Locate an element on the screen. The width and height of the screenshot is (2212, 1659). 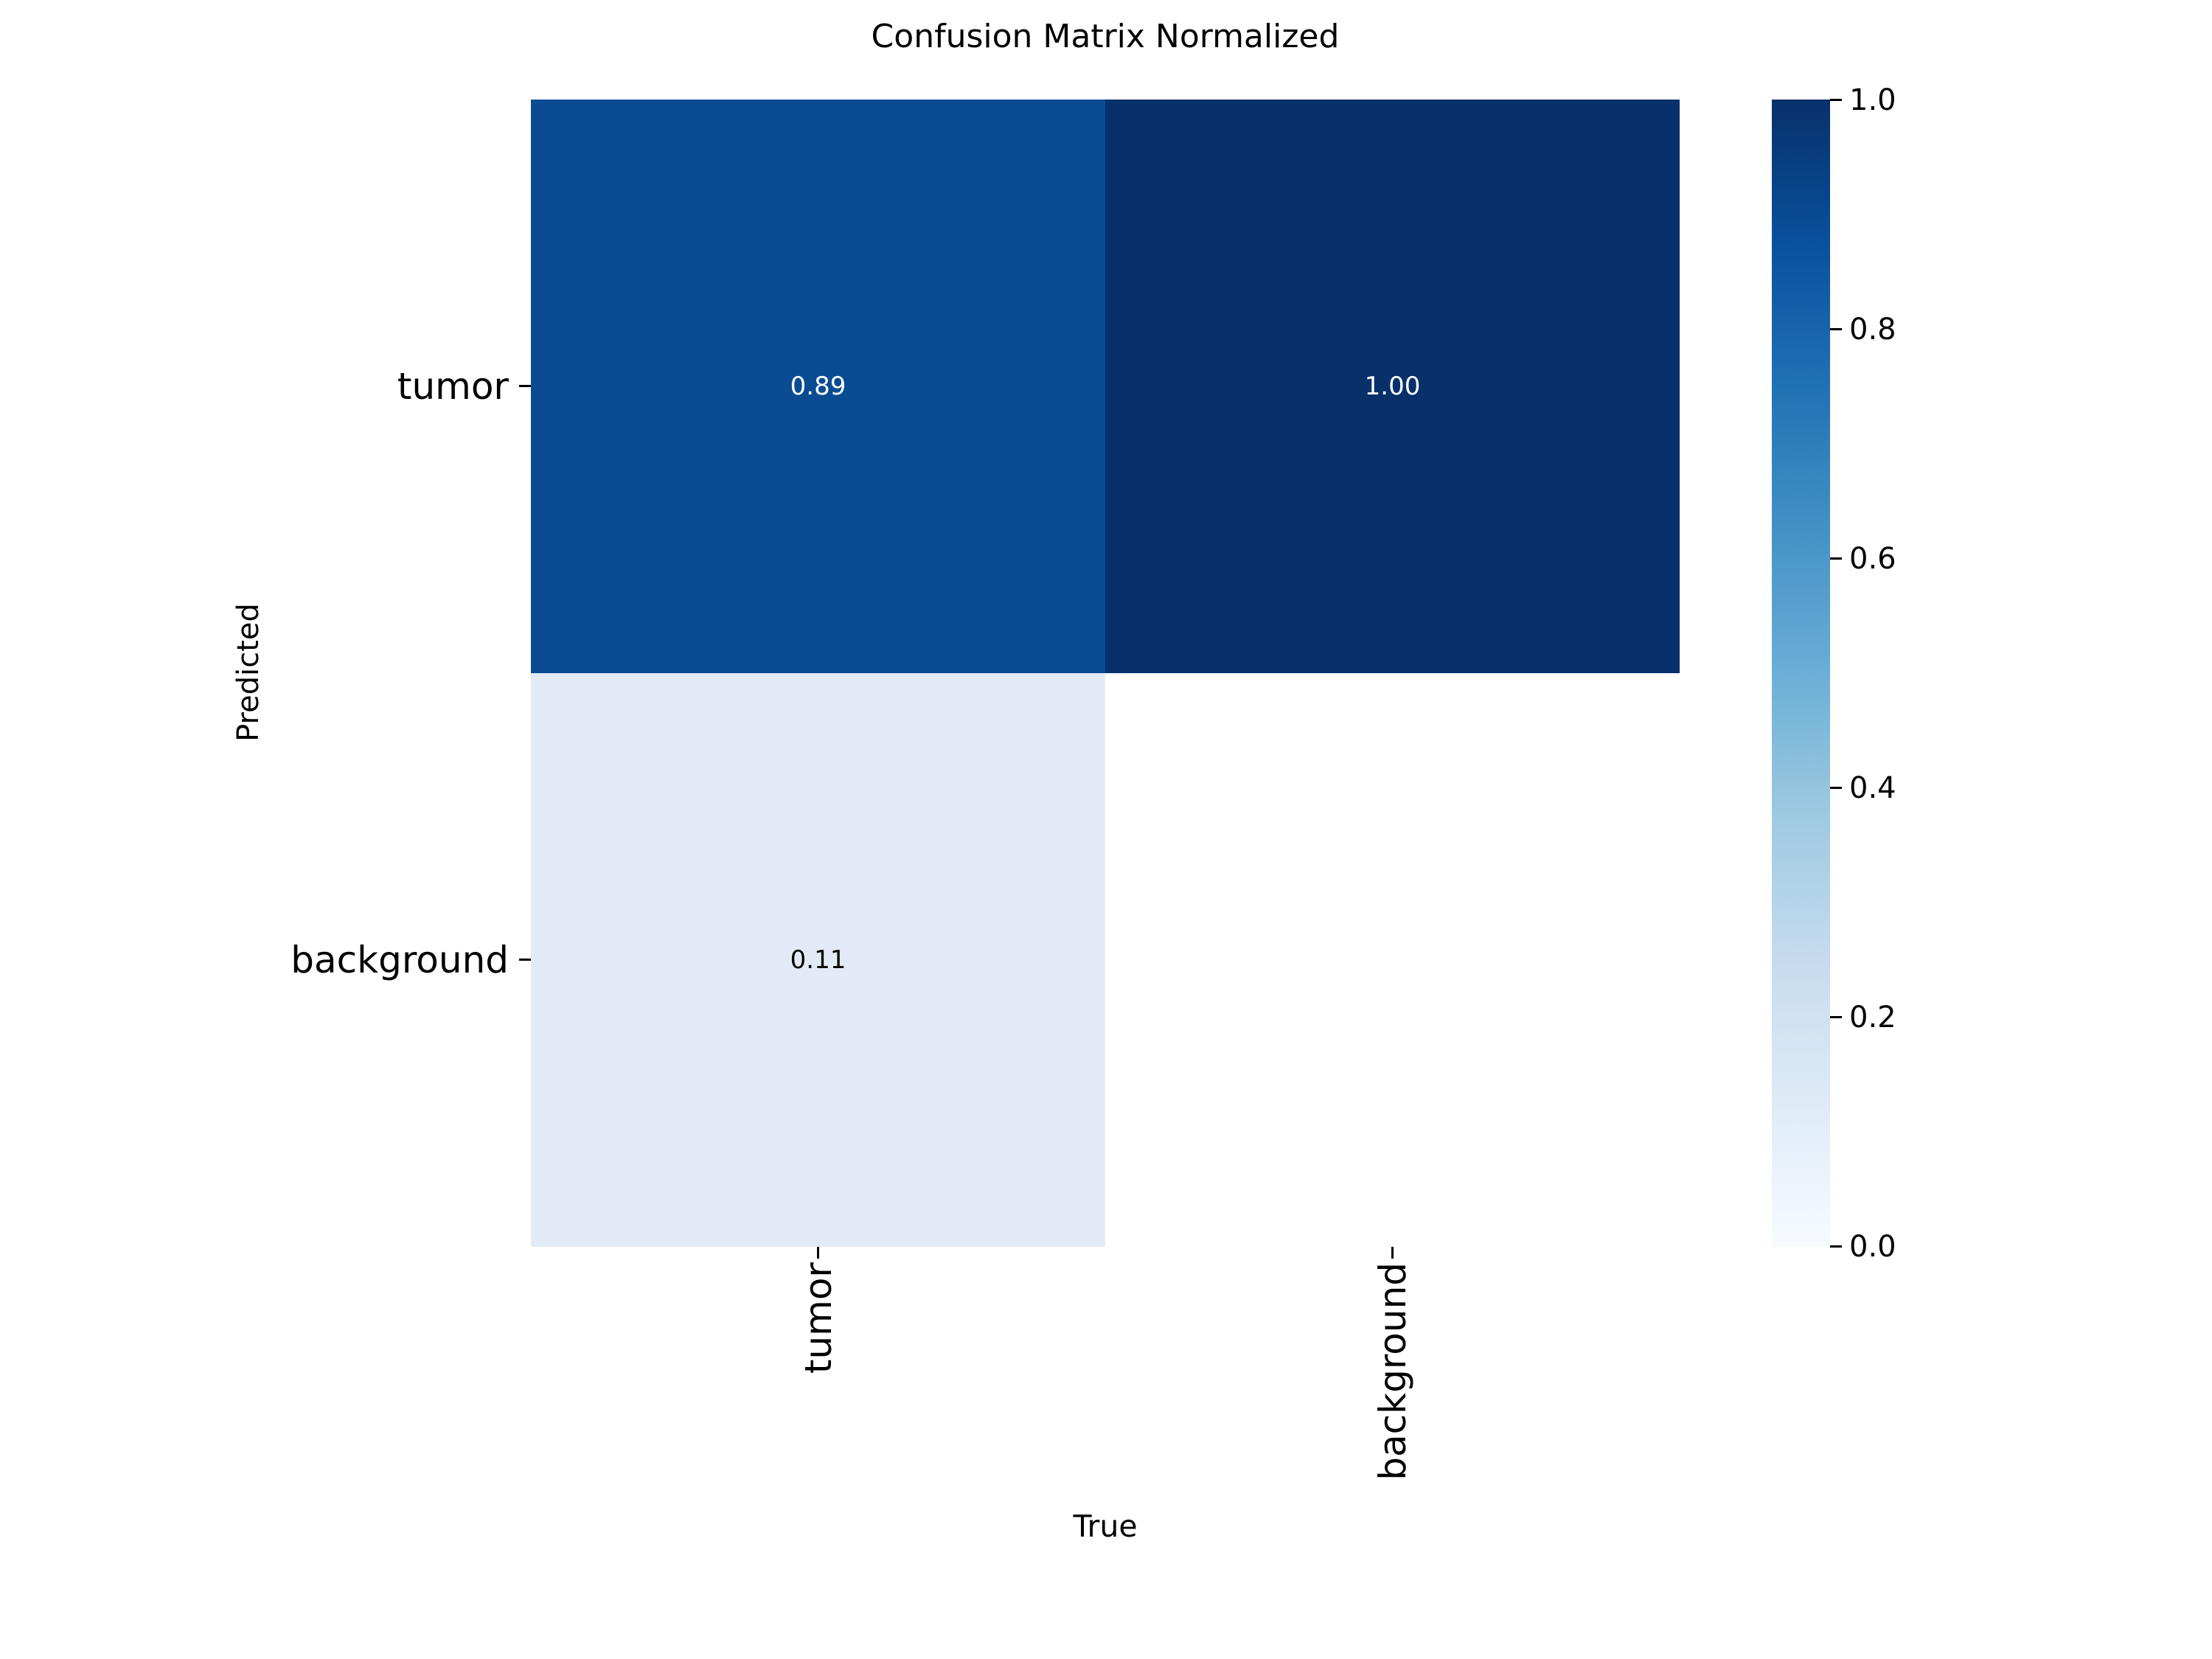
colorbar-tick-label: 0.8 is located at coordinates (1872, 330).